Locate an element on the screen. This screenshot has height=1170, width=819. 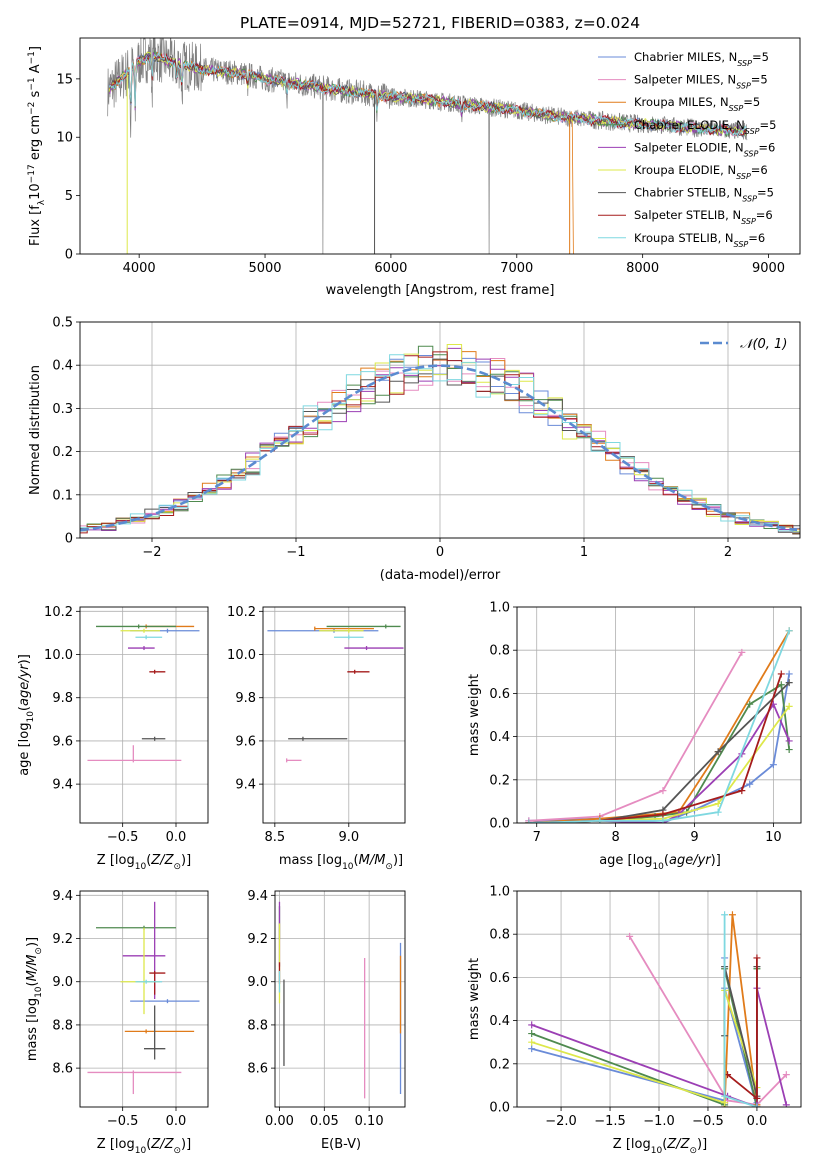
x-tick-label: 9.0 is located at coordinates (348, 837).